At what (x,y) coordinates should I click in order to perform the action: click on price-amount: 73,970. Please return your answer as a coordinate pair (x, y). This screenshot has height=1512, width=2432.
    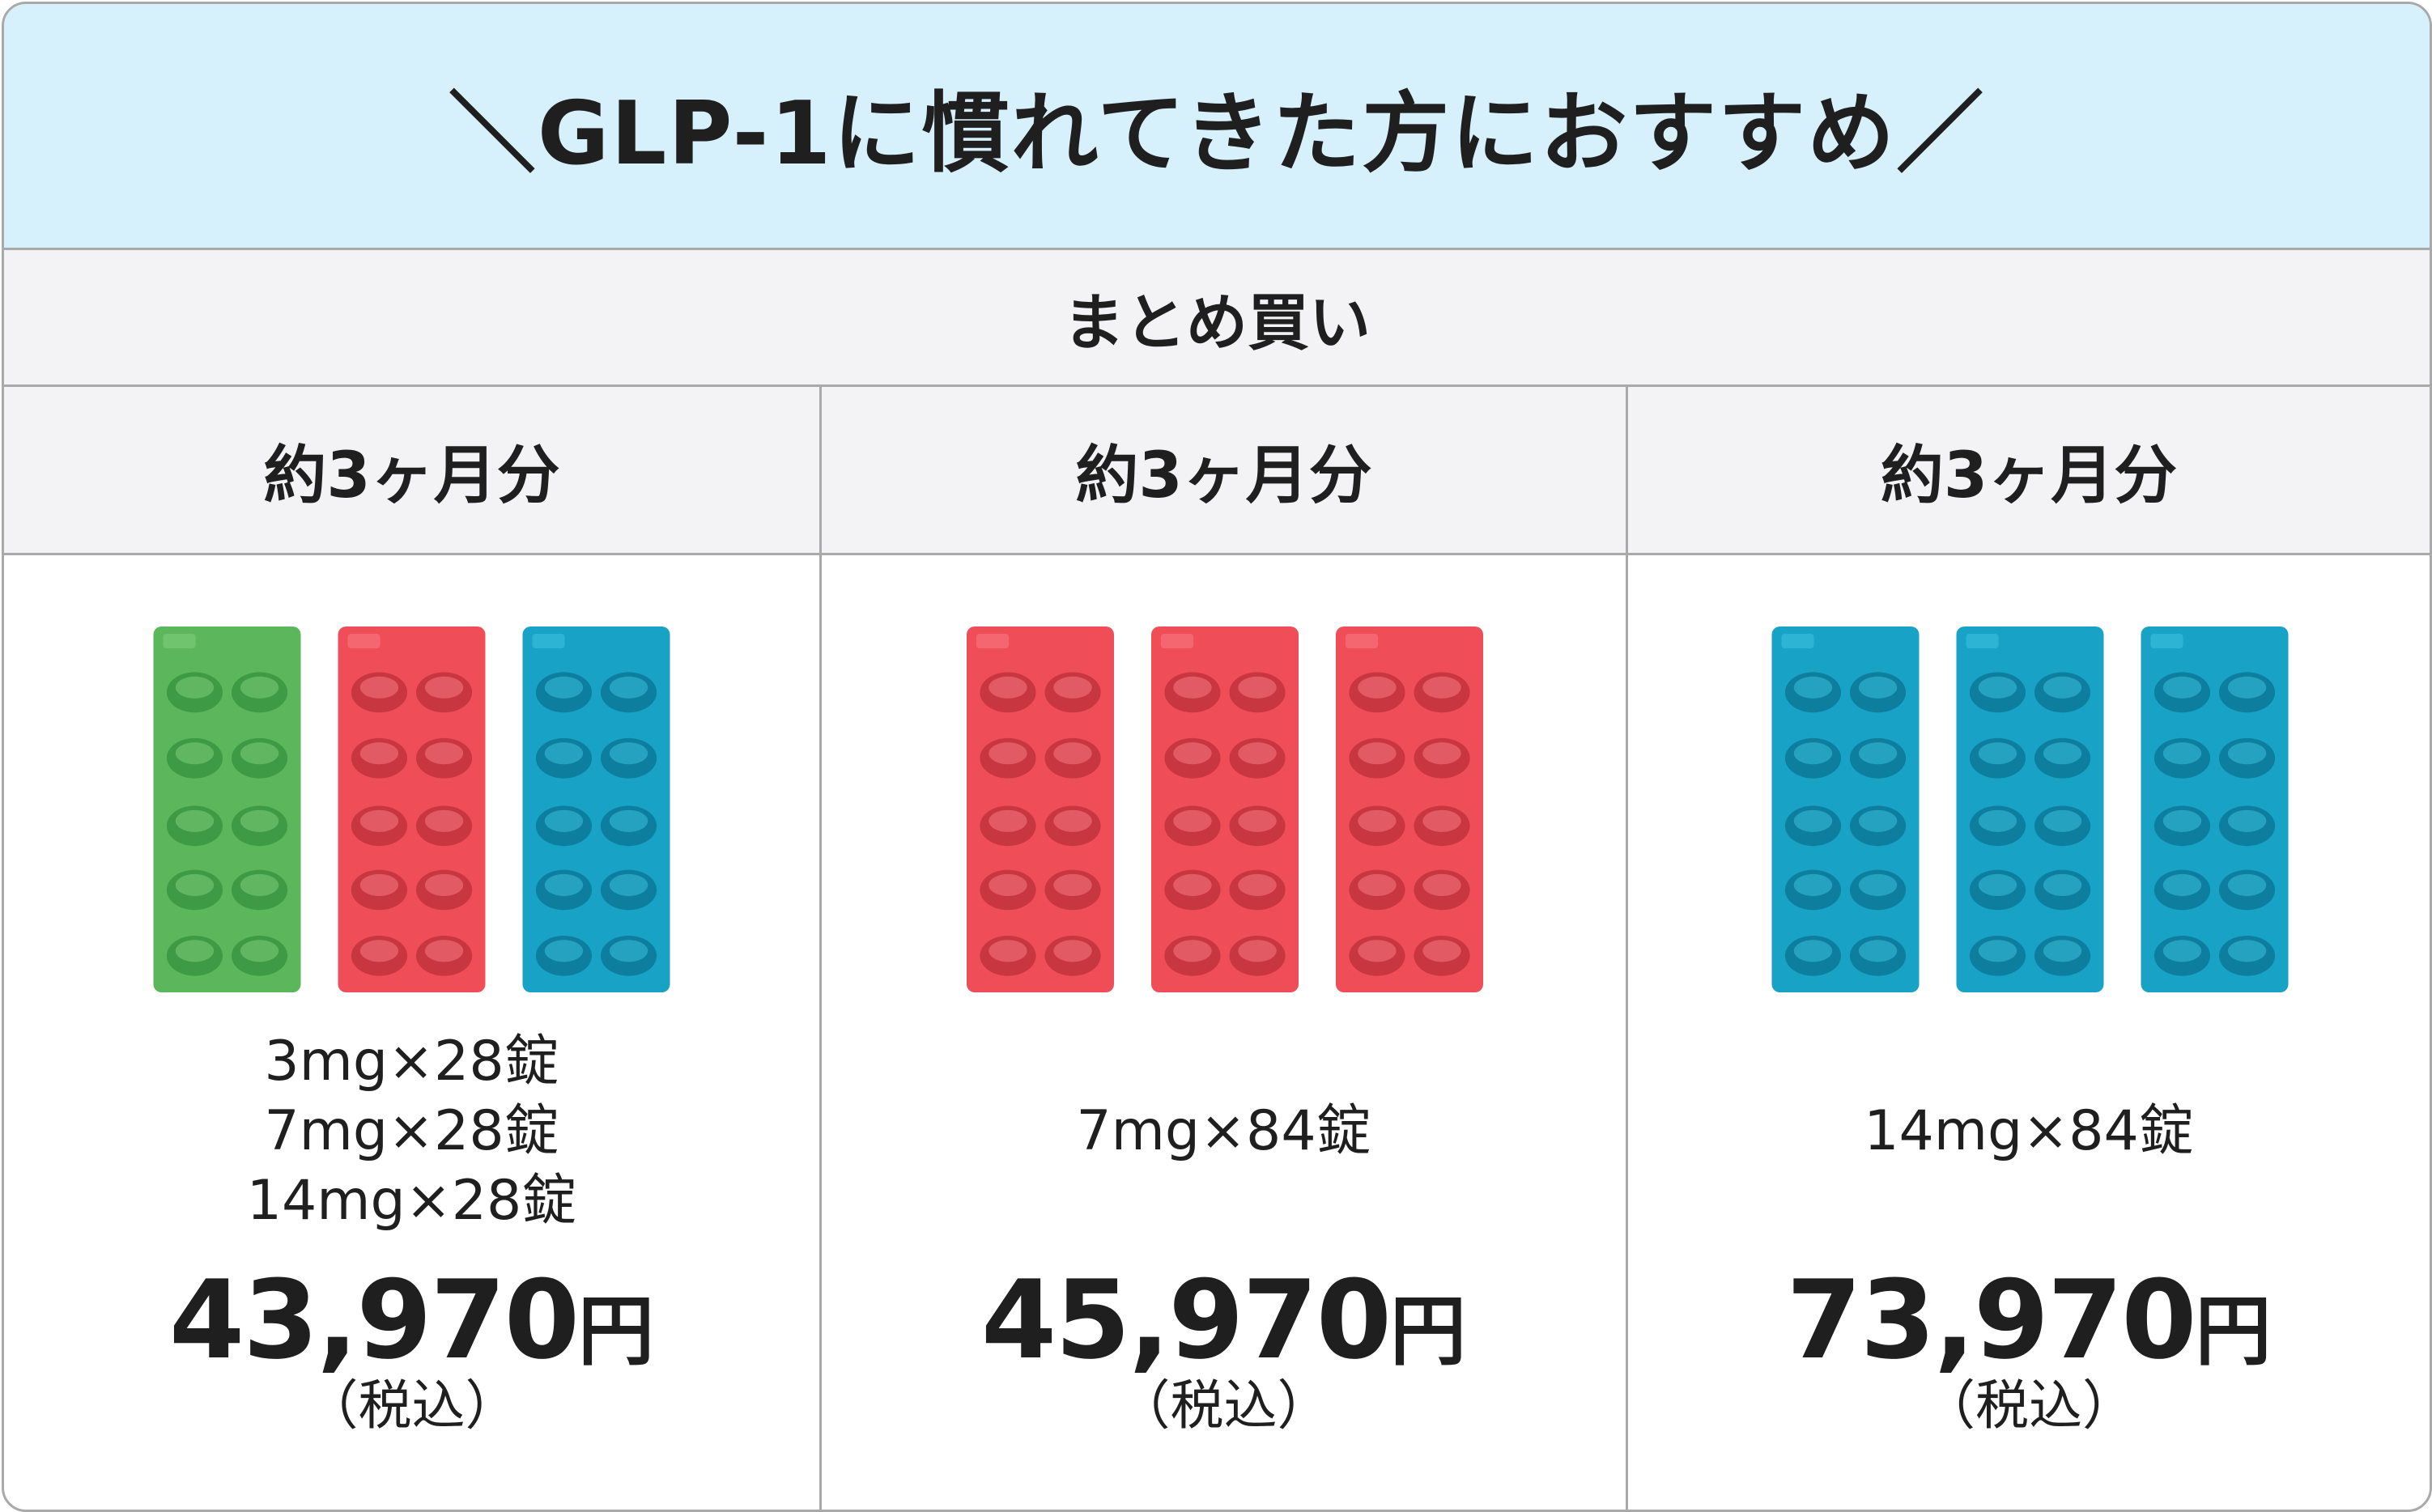
    Looking at the image, I should click on (1991, 1320).